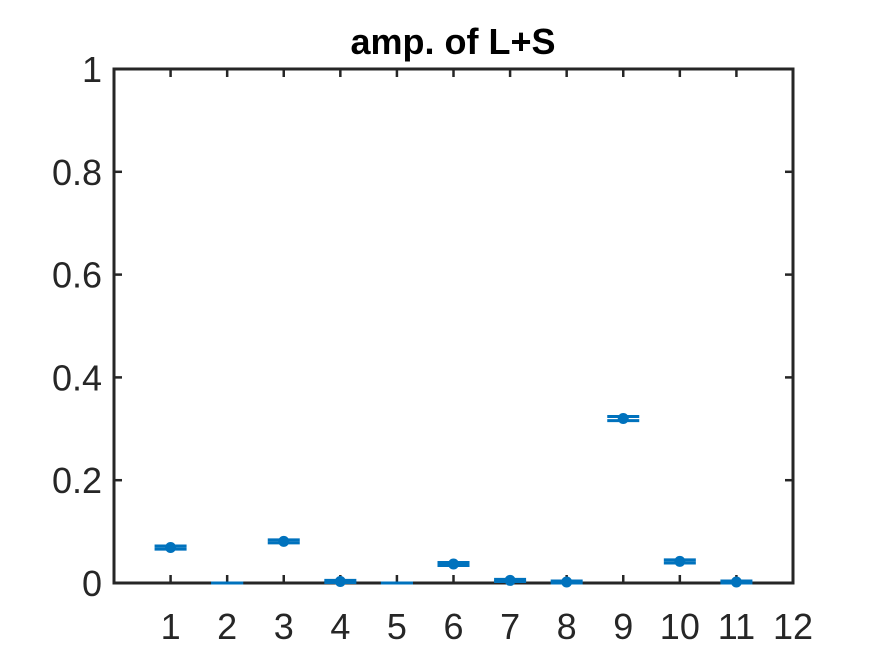 The image size is (875, 661). I want to click on x-tick-label: 8, so click(567, 626).